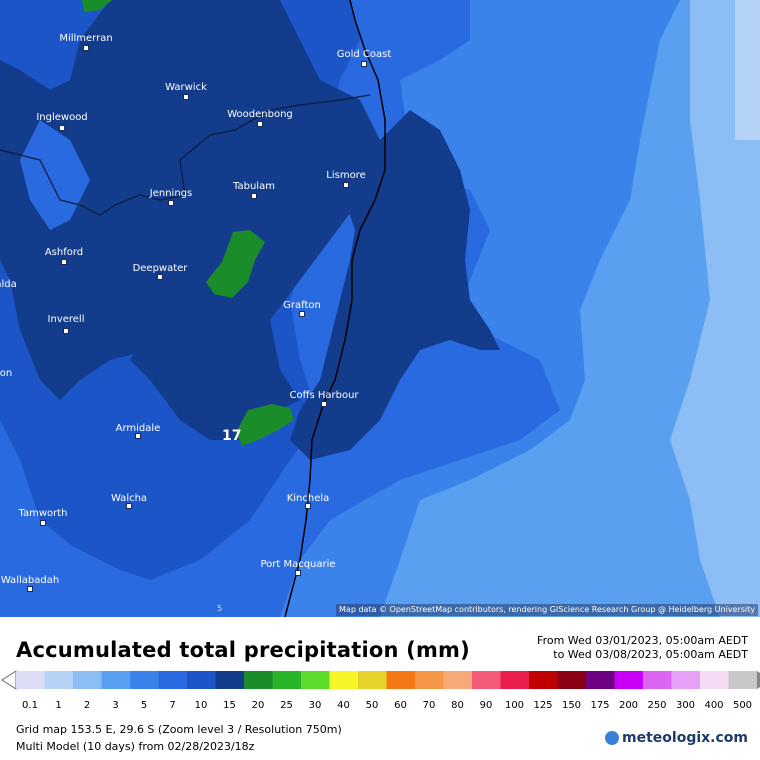  Describe the element at coordinates (650, 654) in the screenshot. I see `range-to: to Wed 03/08/2023, 05:00am AEDT` at that location.